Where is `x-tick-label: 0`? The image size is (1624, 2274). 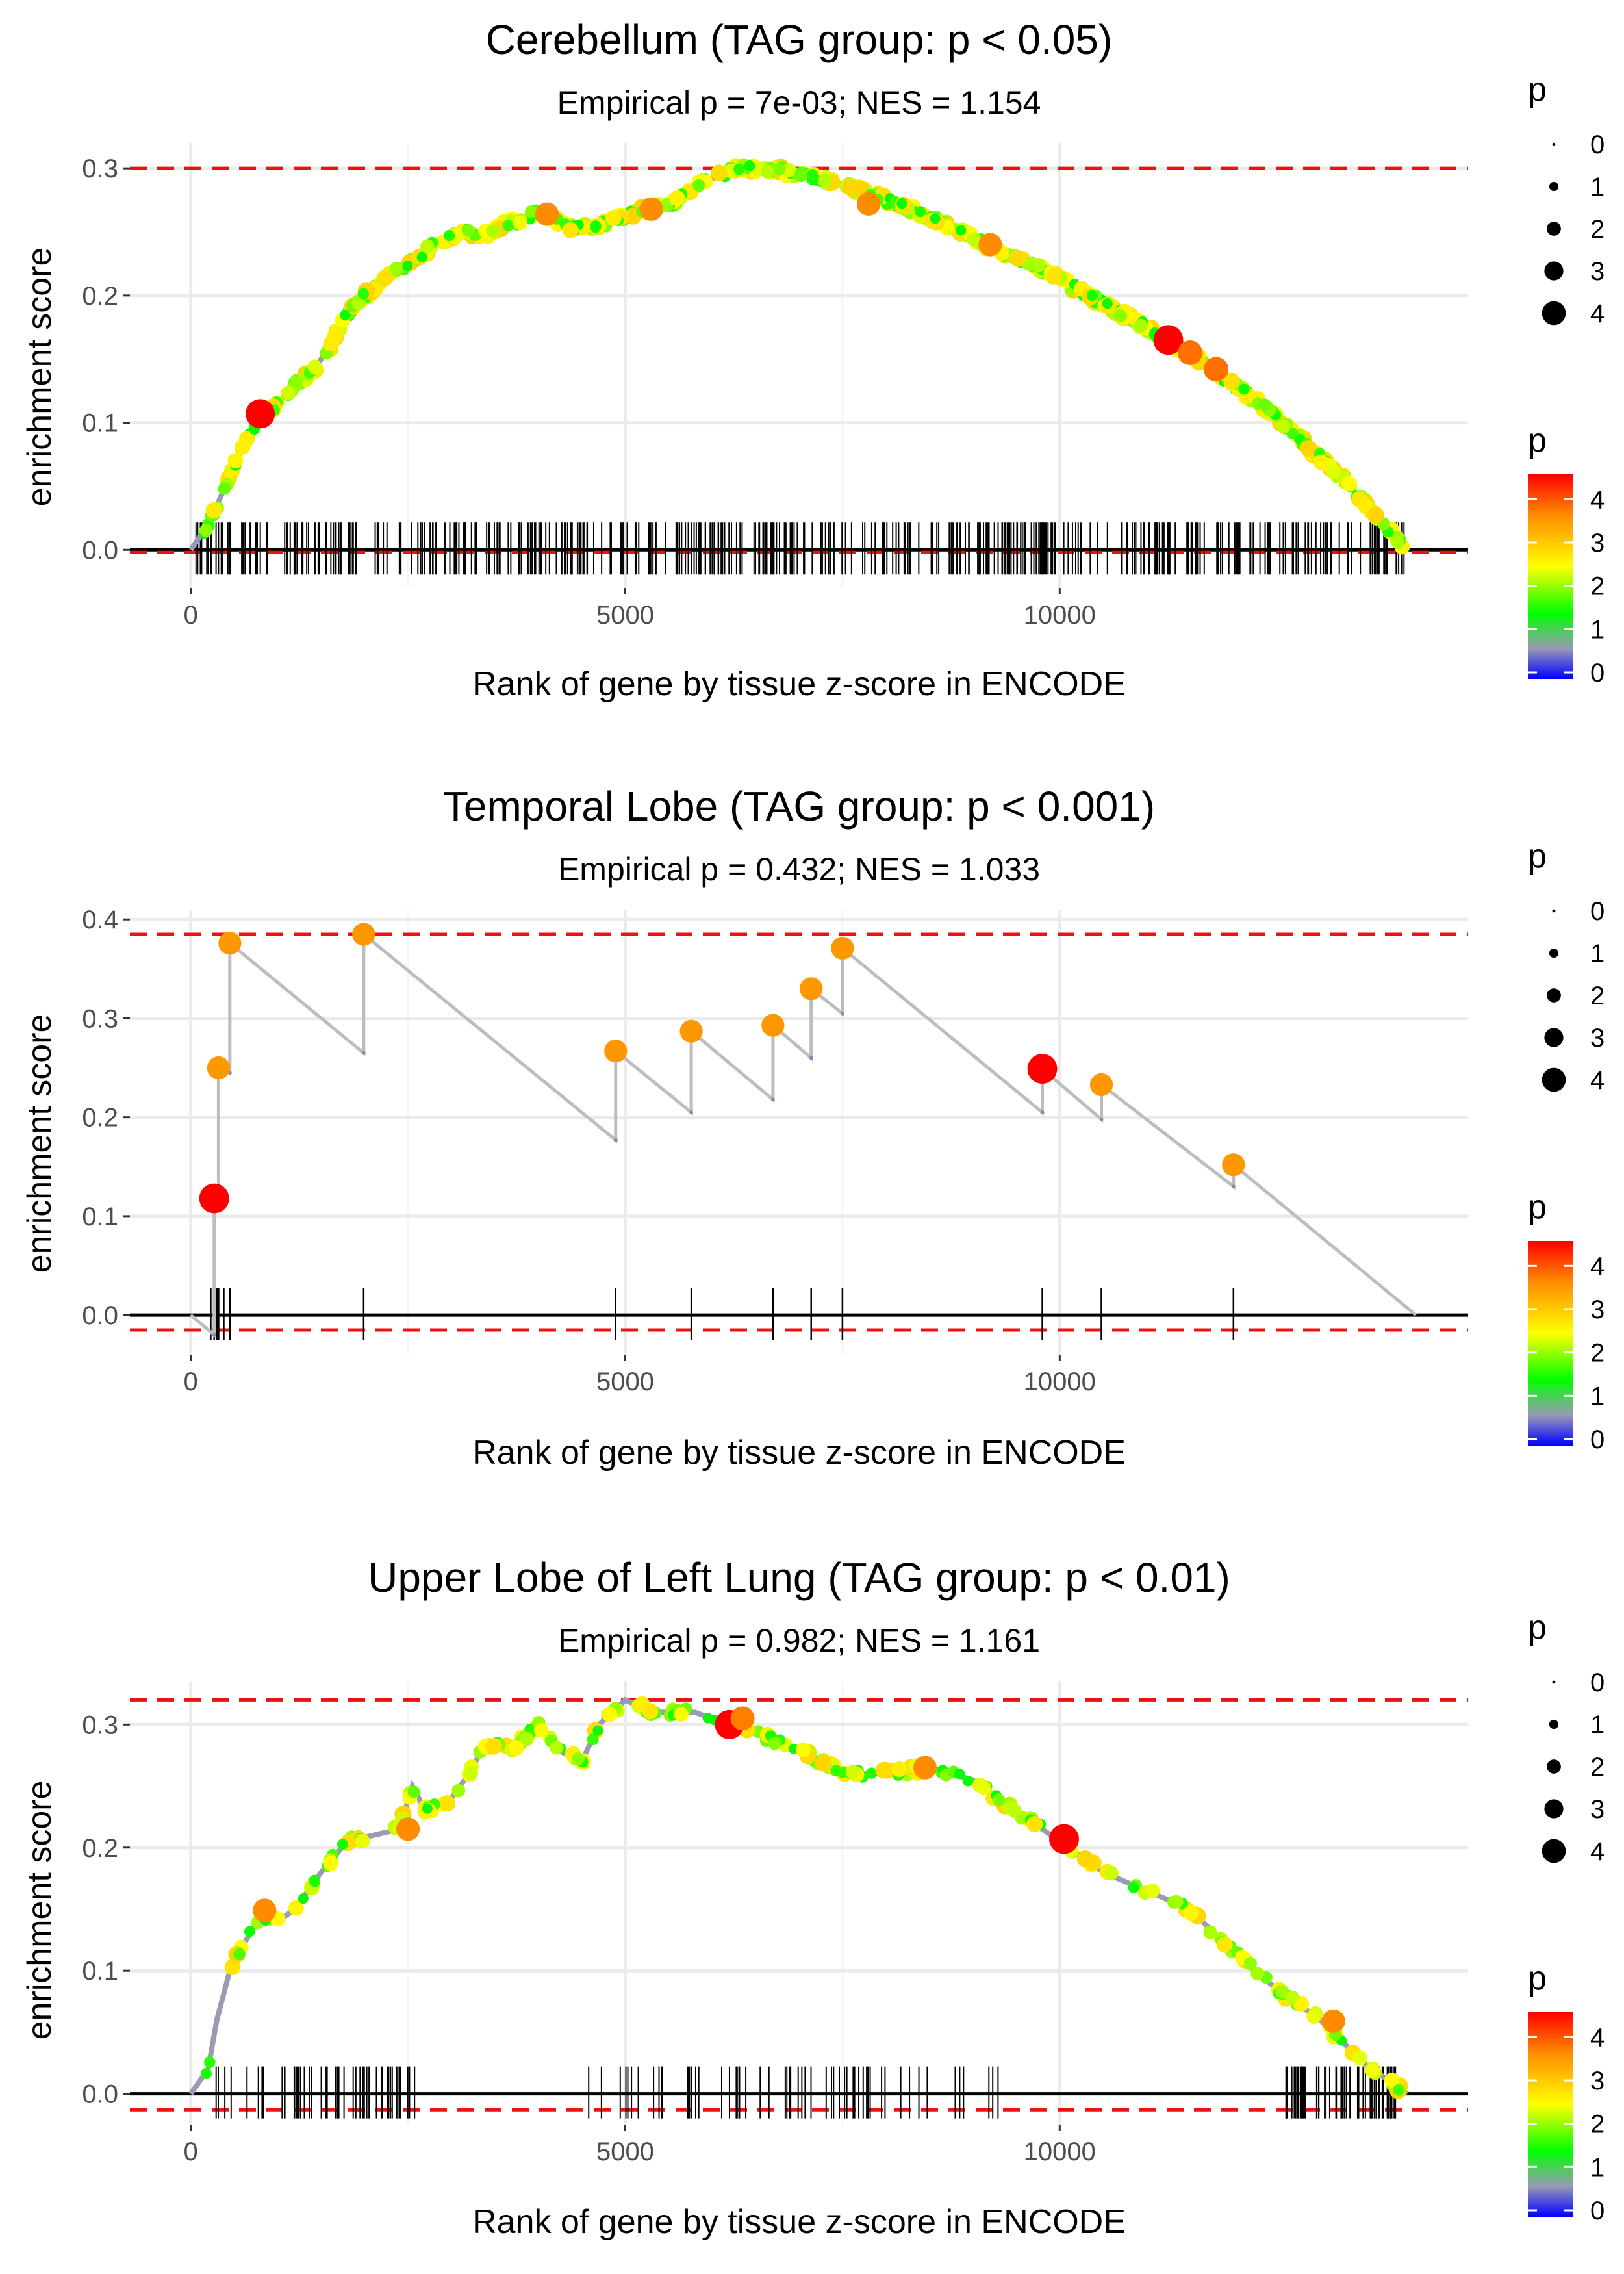
x-tick-label: 0 is located at coordinates (191, 615).